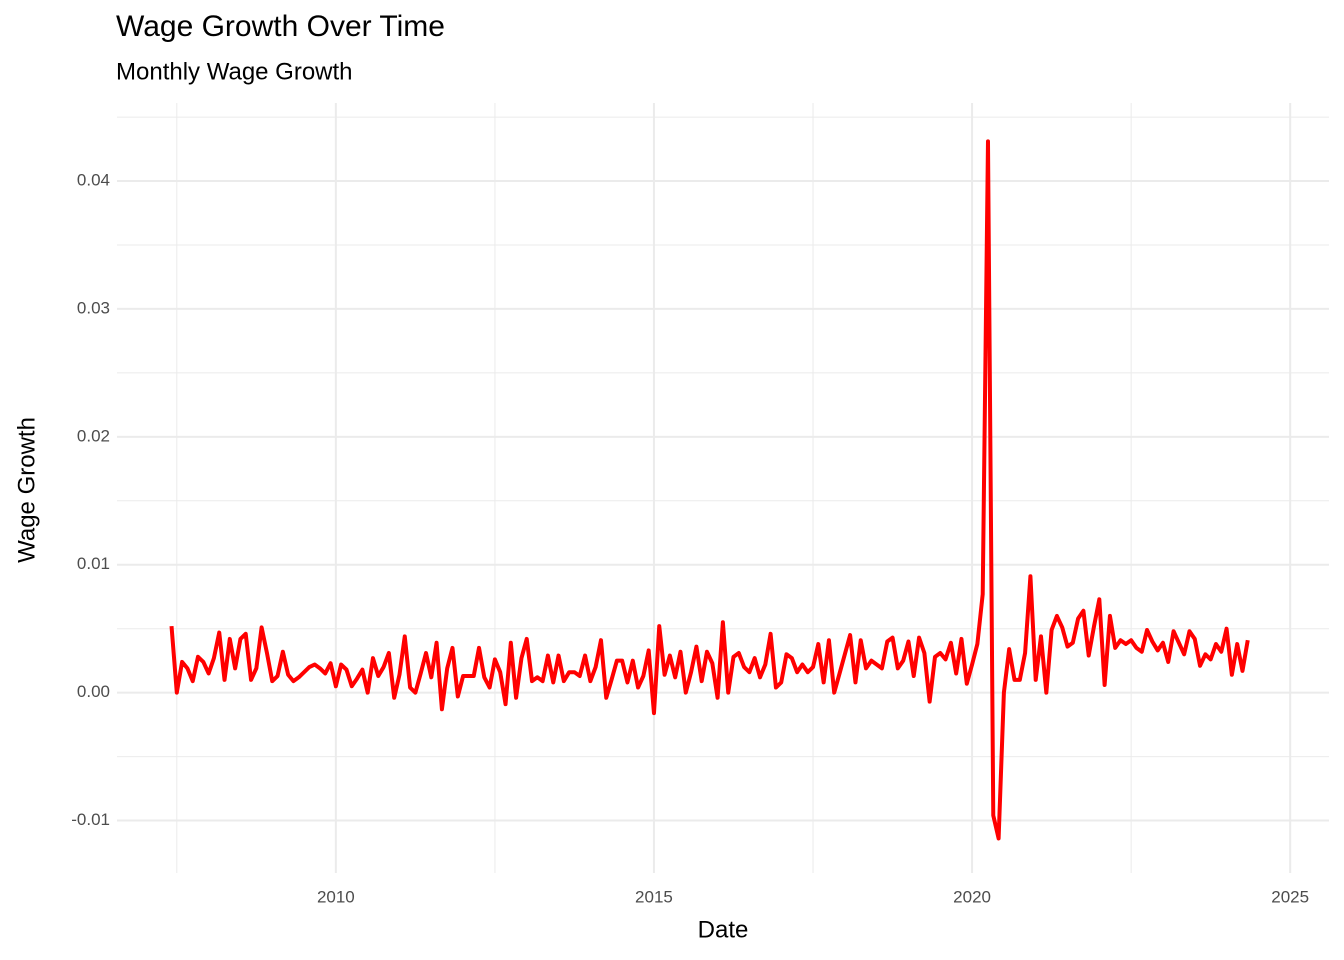 Image resolution: width=1344 pixels, height=960 pixels. I want to click on y-tick-label: 0.04, so click(93, 180).